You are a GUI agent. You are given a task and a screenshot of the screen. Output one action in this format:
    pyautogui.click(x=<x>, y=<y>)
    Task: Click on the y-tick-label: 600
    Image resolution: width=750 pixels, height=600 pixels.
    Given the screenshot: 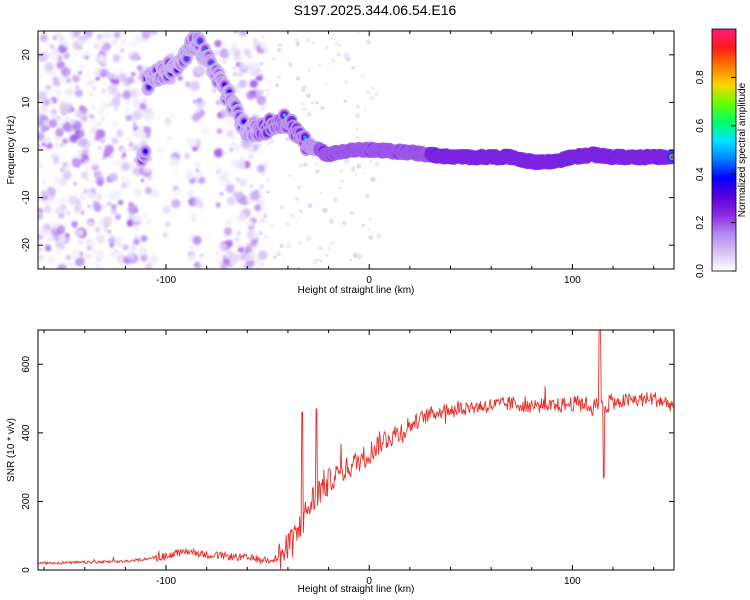 What is the action you would take?
    pyautogui.click(x=26, y=364)
    